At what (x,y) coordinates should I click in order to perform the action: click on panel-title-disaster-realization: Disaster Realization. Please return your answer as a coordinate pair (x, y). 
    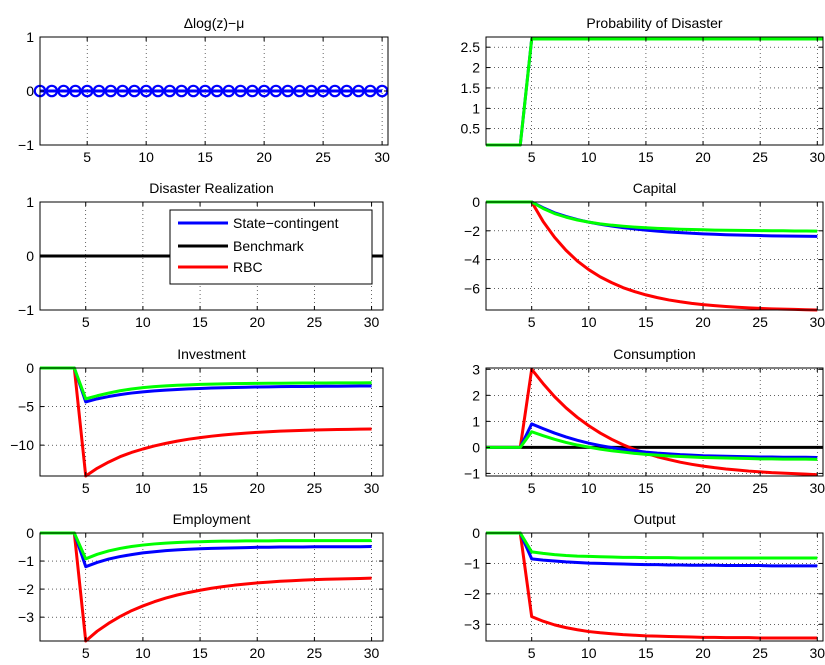
    Looking at the image, I should click on (211, 188).